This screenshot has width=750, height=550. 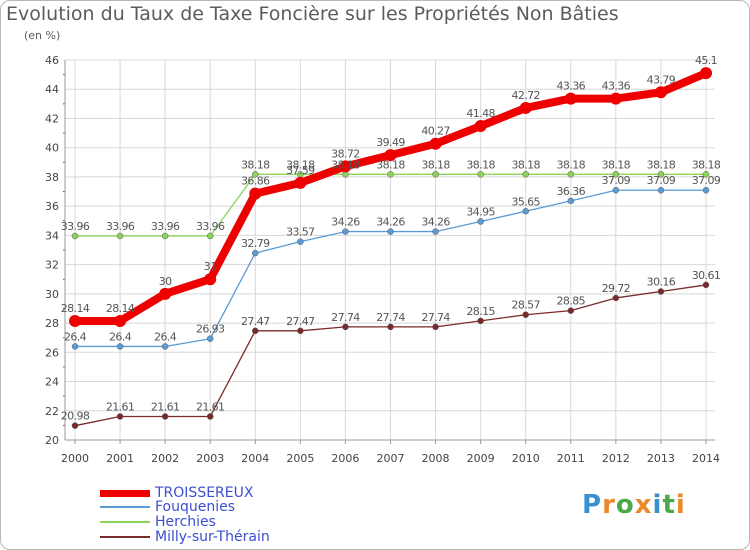 I want to click on x-tick-label: 2000, so click(x=75, y=458).